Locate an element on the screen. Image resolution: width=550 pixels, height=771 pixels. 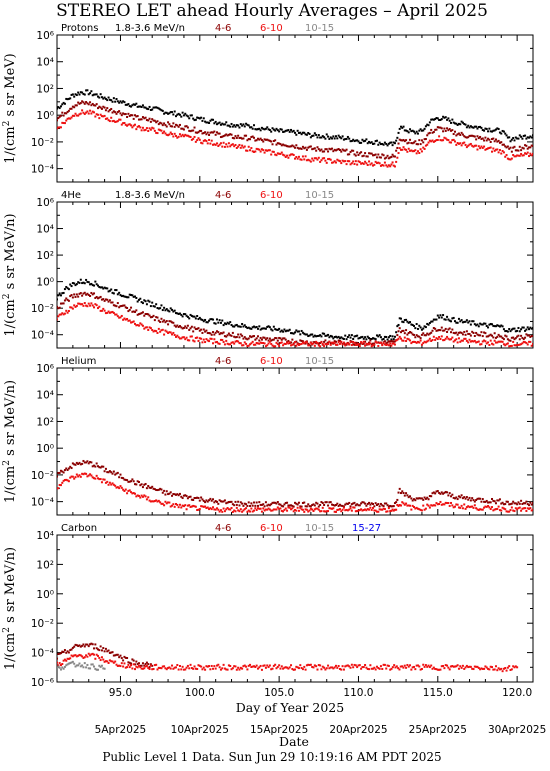
y-tick-label: 10⁶ is located at coordinates (45, 203).